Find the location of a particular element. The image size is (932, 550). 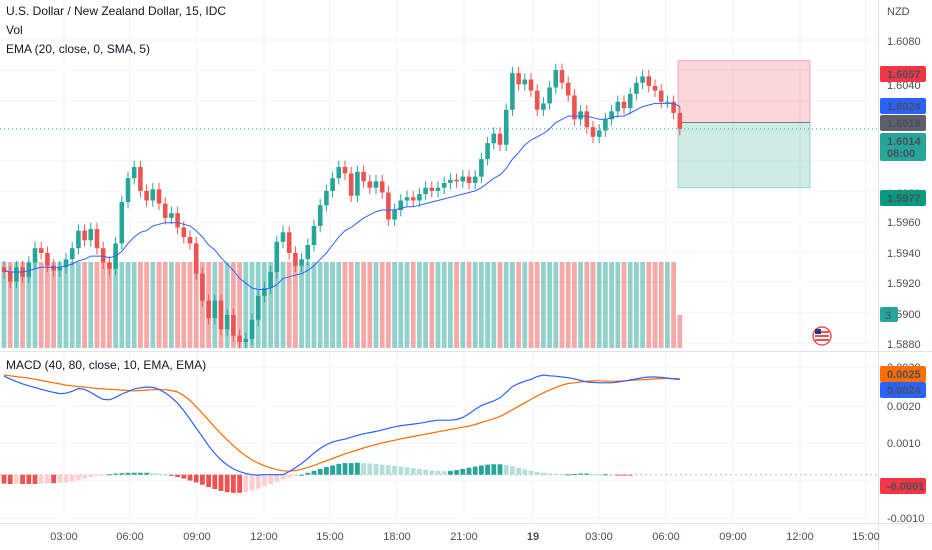

economic-event-flag-icon is located at coordinates (822, 336).